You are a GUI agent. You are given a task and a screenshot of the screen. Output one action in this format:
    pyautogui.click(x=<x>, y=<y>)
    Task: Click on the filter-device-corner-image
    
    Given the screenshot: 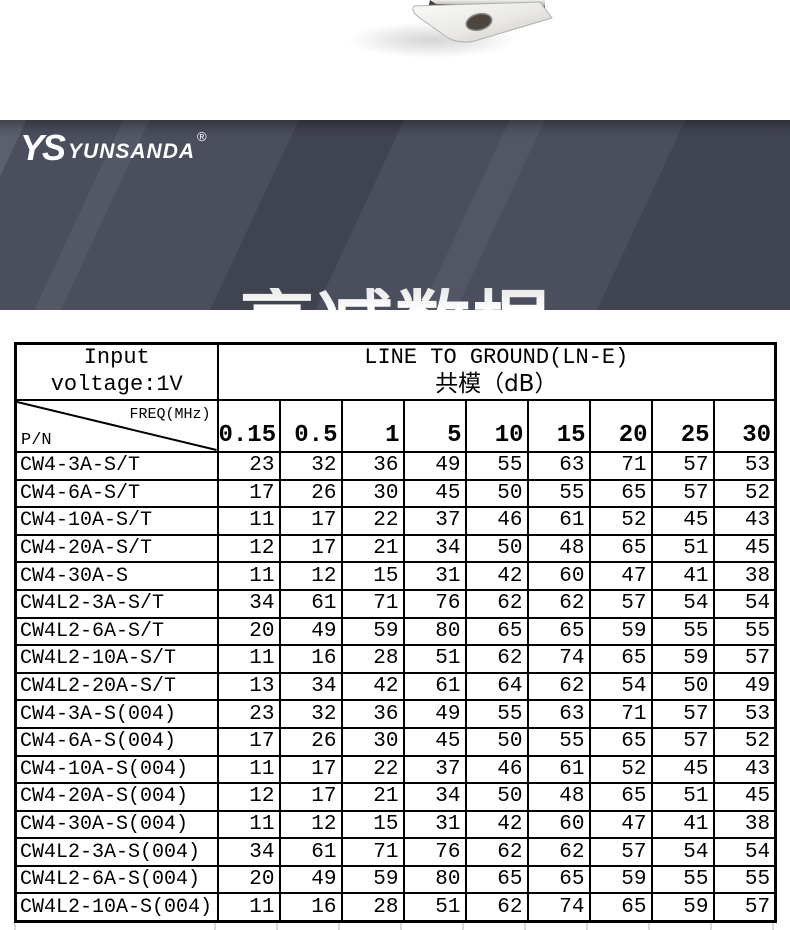 What is the action you would take?
    pyautogui.click(x=450, y=29)
    